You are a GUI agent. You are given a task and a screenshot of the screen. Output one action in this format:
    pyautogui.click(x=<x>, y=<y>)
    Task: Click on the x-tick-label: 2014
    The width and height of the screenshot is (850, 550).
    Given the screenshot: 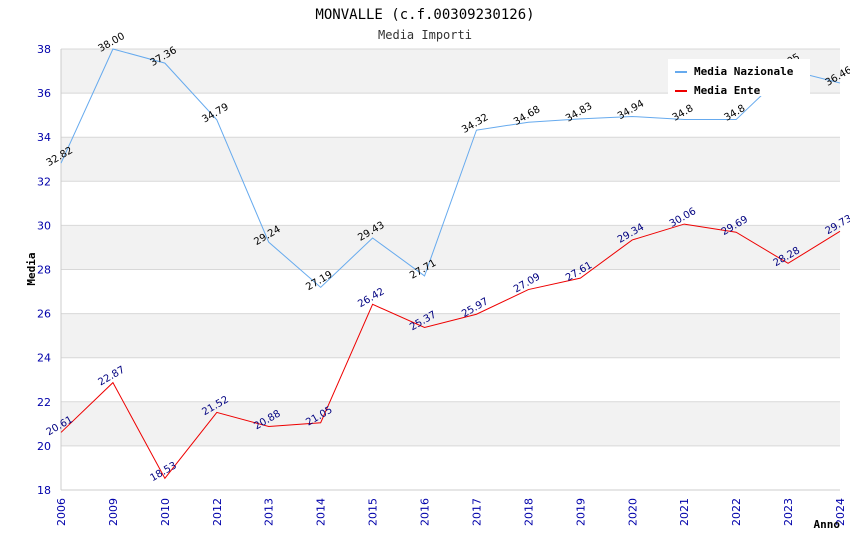 What is the action you would take?
    pyautogui.click(x=321, y=512)
    